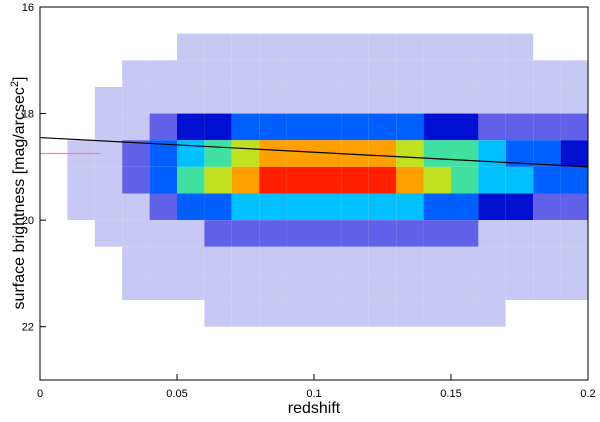 The image size is (600, 422). I want to click on y-label-text: surface brightness [mag/arcsec, so click(19, 198).